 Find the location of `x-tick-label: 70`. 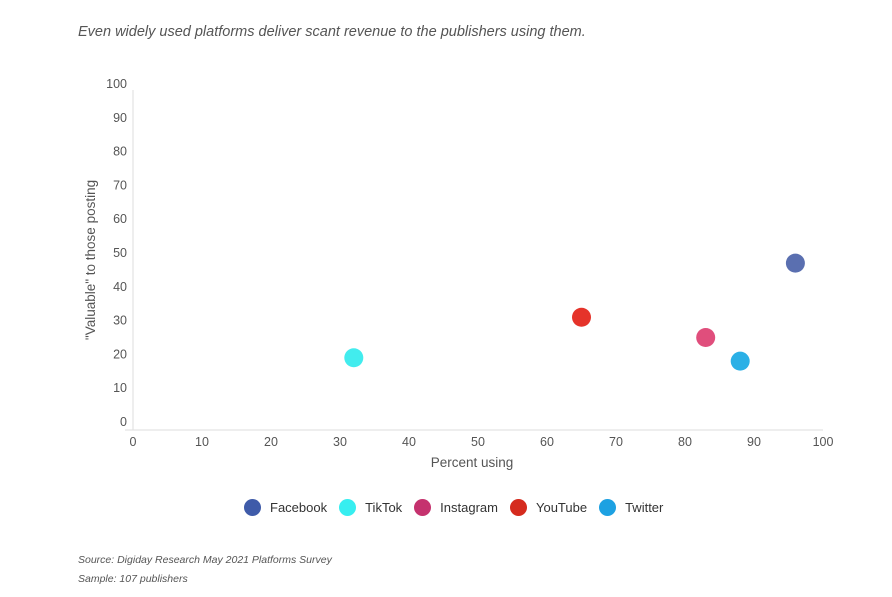

x-tick-label: 70 is located at coordinates (616, 442).